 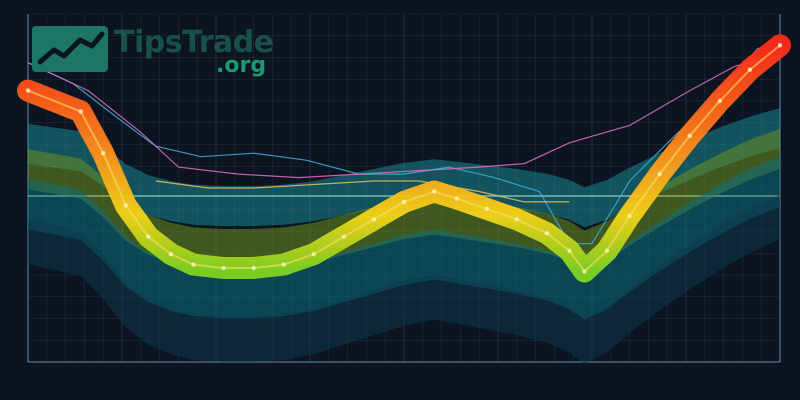 What do you see at coordinates (70, 49) in the screenshot?
I see `rising-trend-icon` at bounding box center [70, 49].